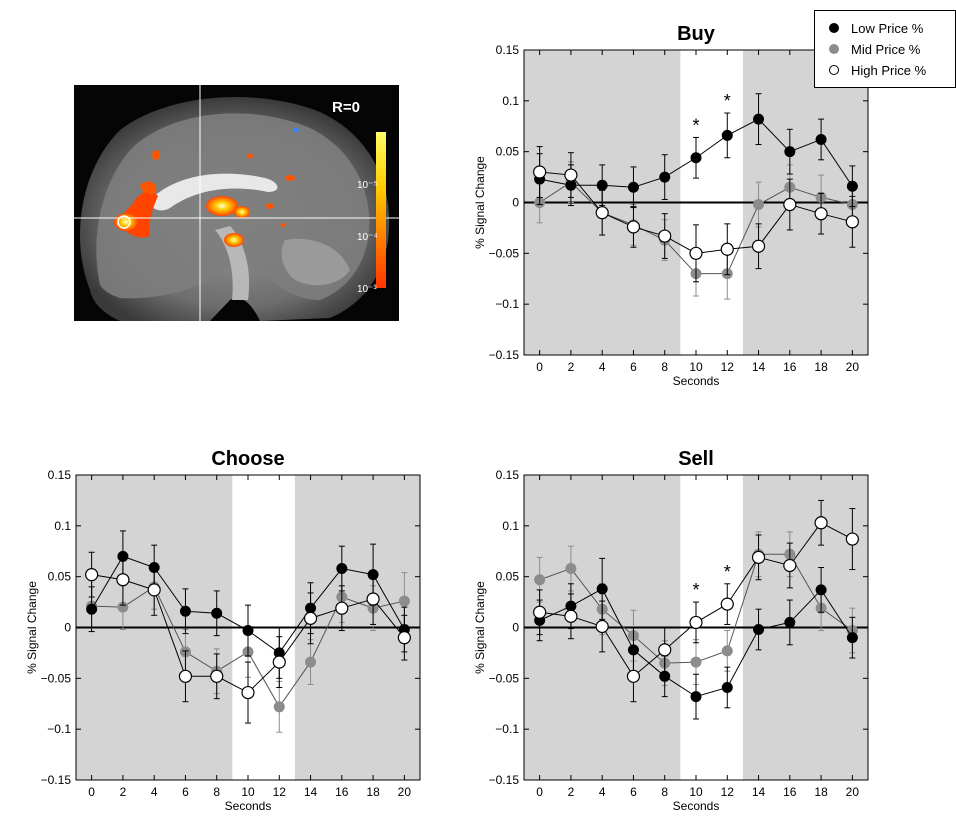 The width and height of the screenshot is (956, 817). What do you see at coordinates (60, 577) in the screenshot?
I see `y-tick-label: 0.05` at bounding box center [60, 577].